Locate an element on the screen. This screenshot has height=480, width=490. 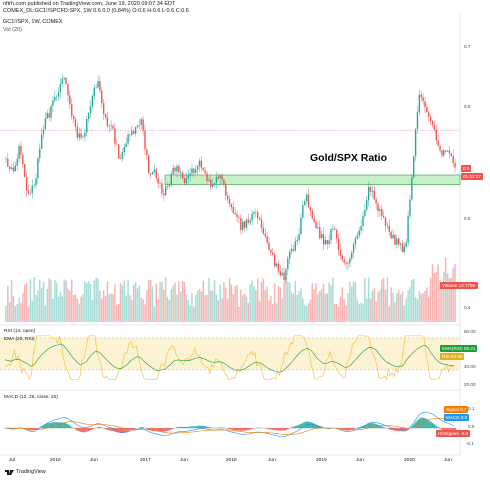
signal-tag: Signal 0.7 is located at coordinates (456, 409).